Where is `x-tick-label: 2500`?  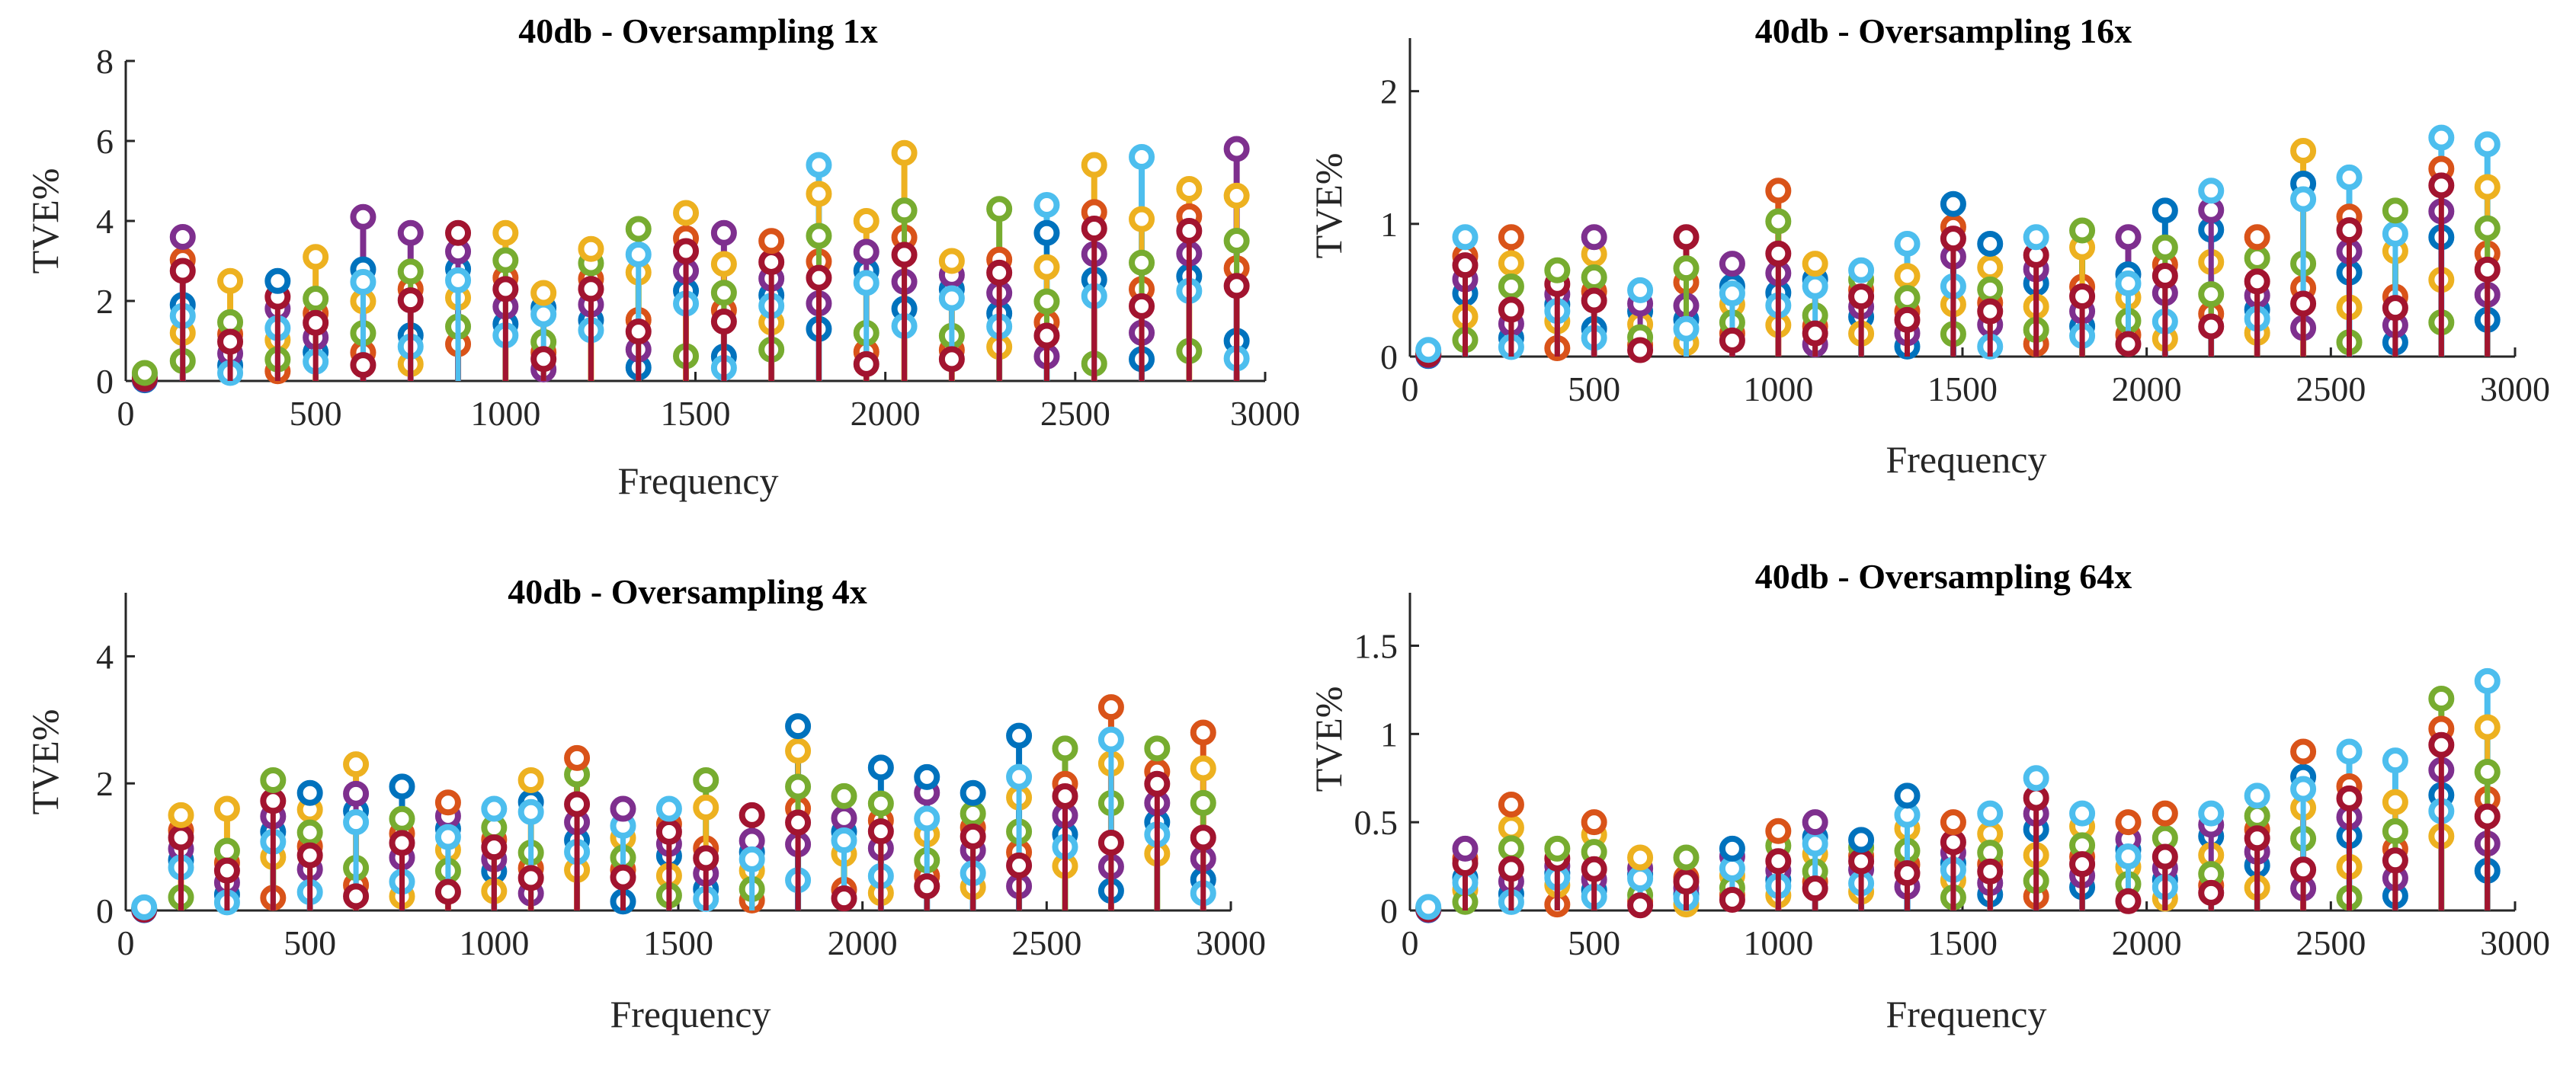
x-tick-label: 2500 is located at coordinates (1075, 413).